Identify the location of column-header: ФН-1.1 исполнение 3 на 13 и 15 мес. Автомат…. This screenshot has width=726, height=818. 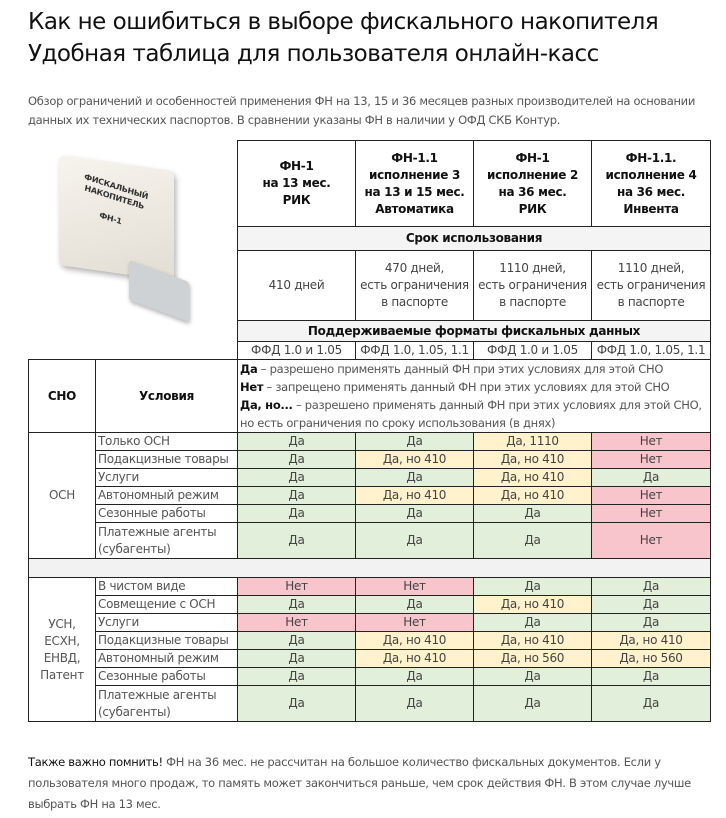
(414, 183).